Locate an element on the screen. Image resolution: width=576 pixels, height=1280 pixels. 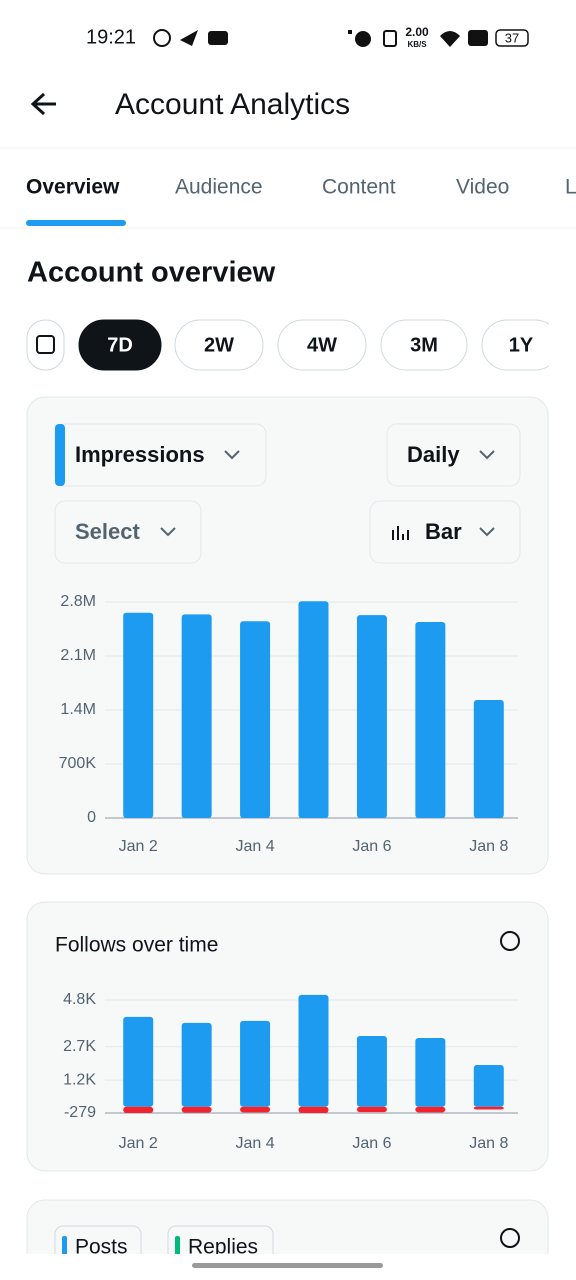
range-label: 4W is located at coordinates (322, 345).